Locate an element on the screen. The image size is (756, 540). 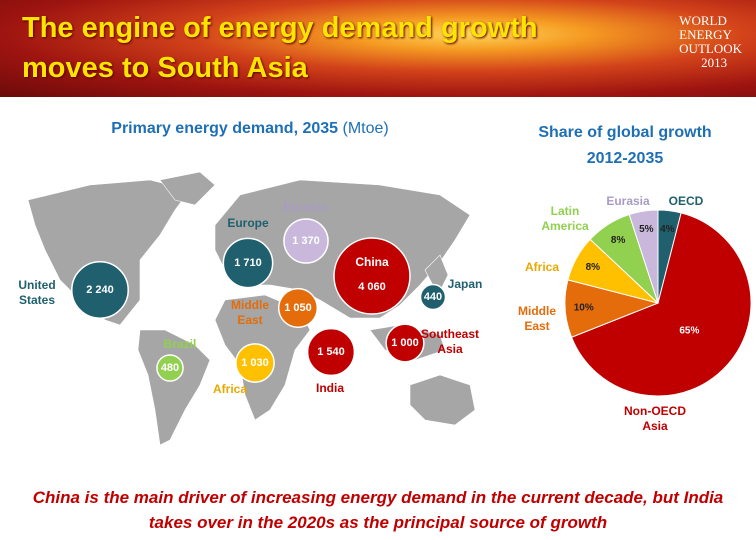
category-label: Latin America is located at coordinates (565, 218).